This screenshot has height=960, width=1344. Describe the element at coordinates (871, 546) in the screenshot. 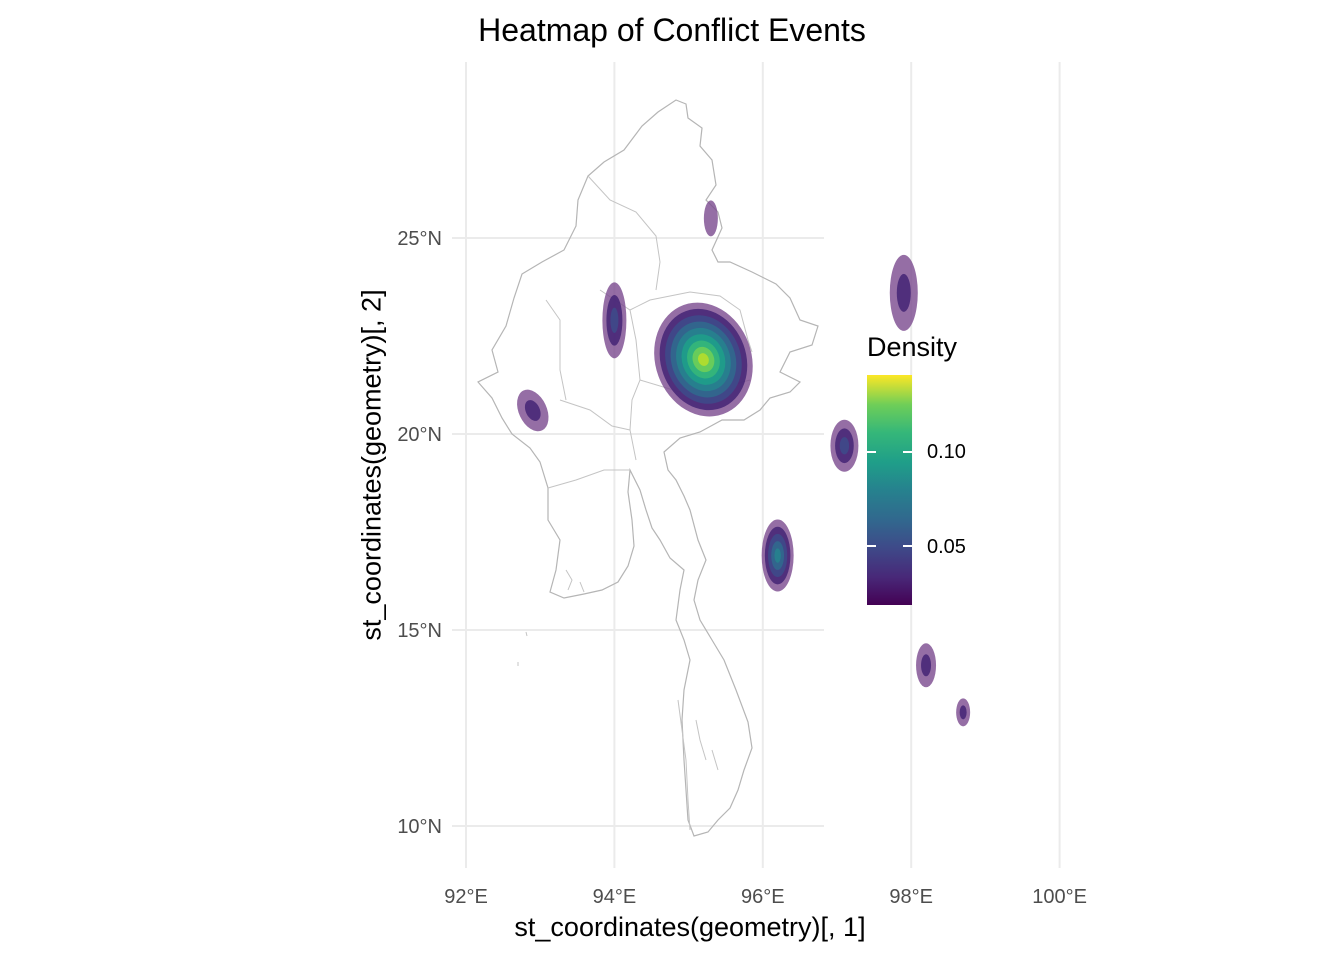

I see `legend-tick-005-left` at that location.